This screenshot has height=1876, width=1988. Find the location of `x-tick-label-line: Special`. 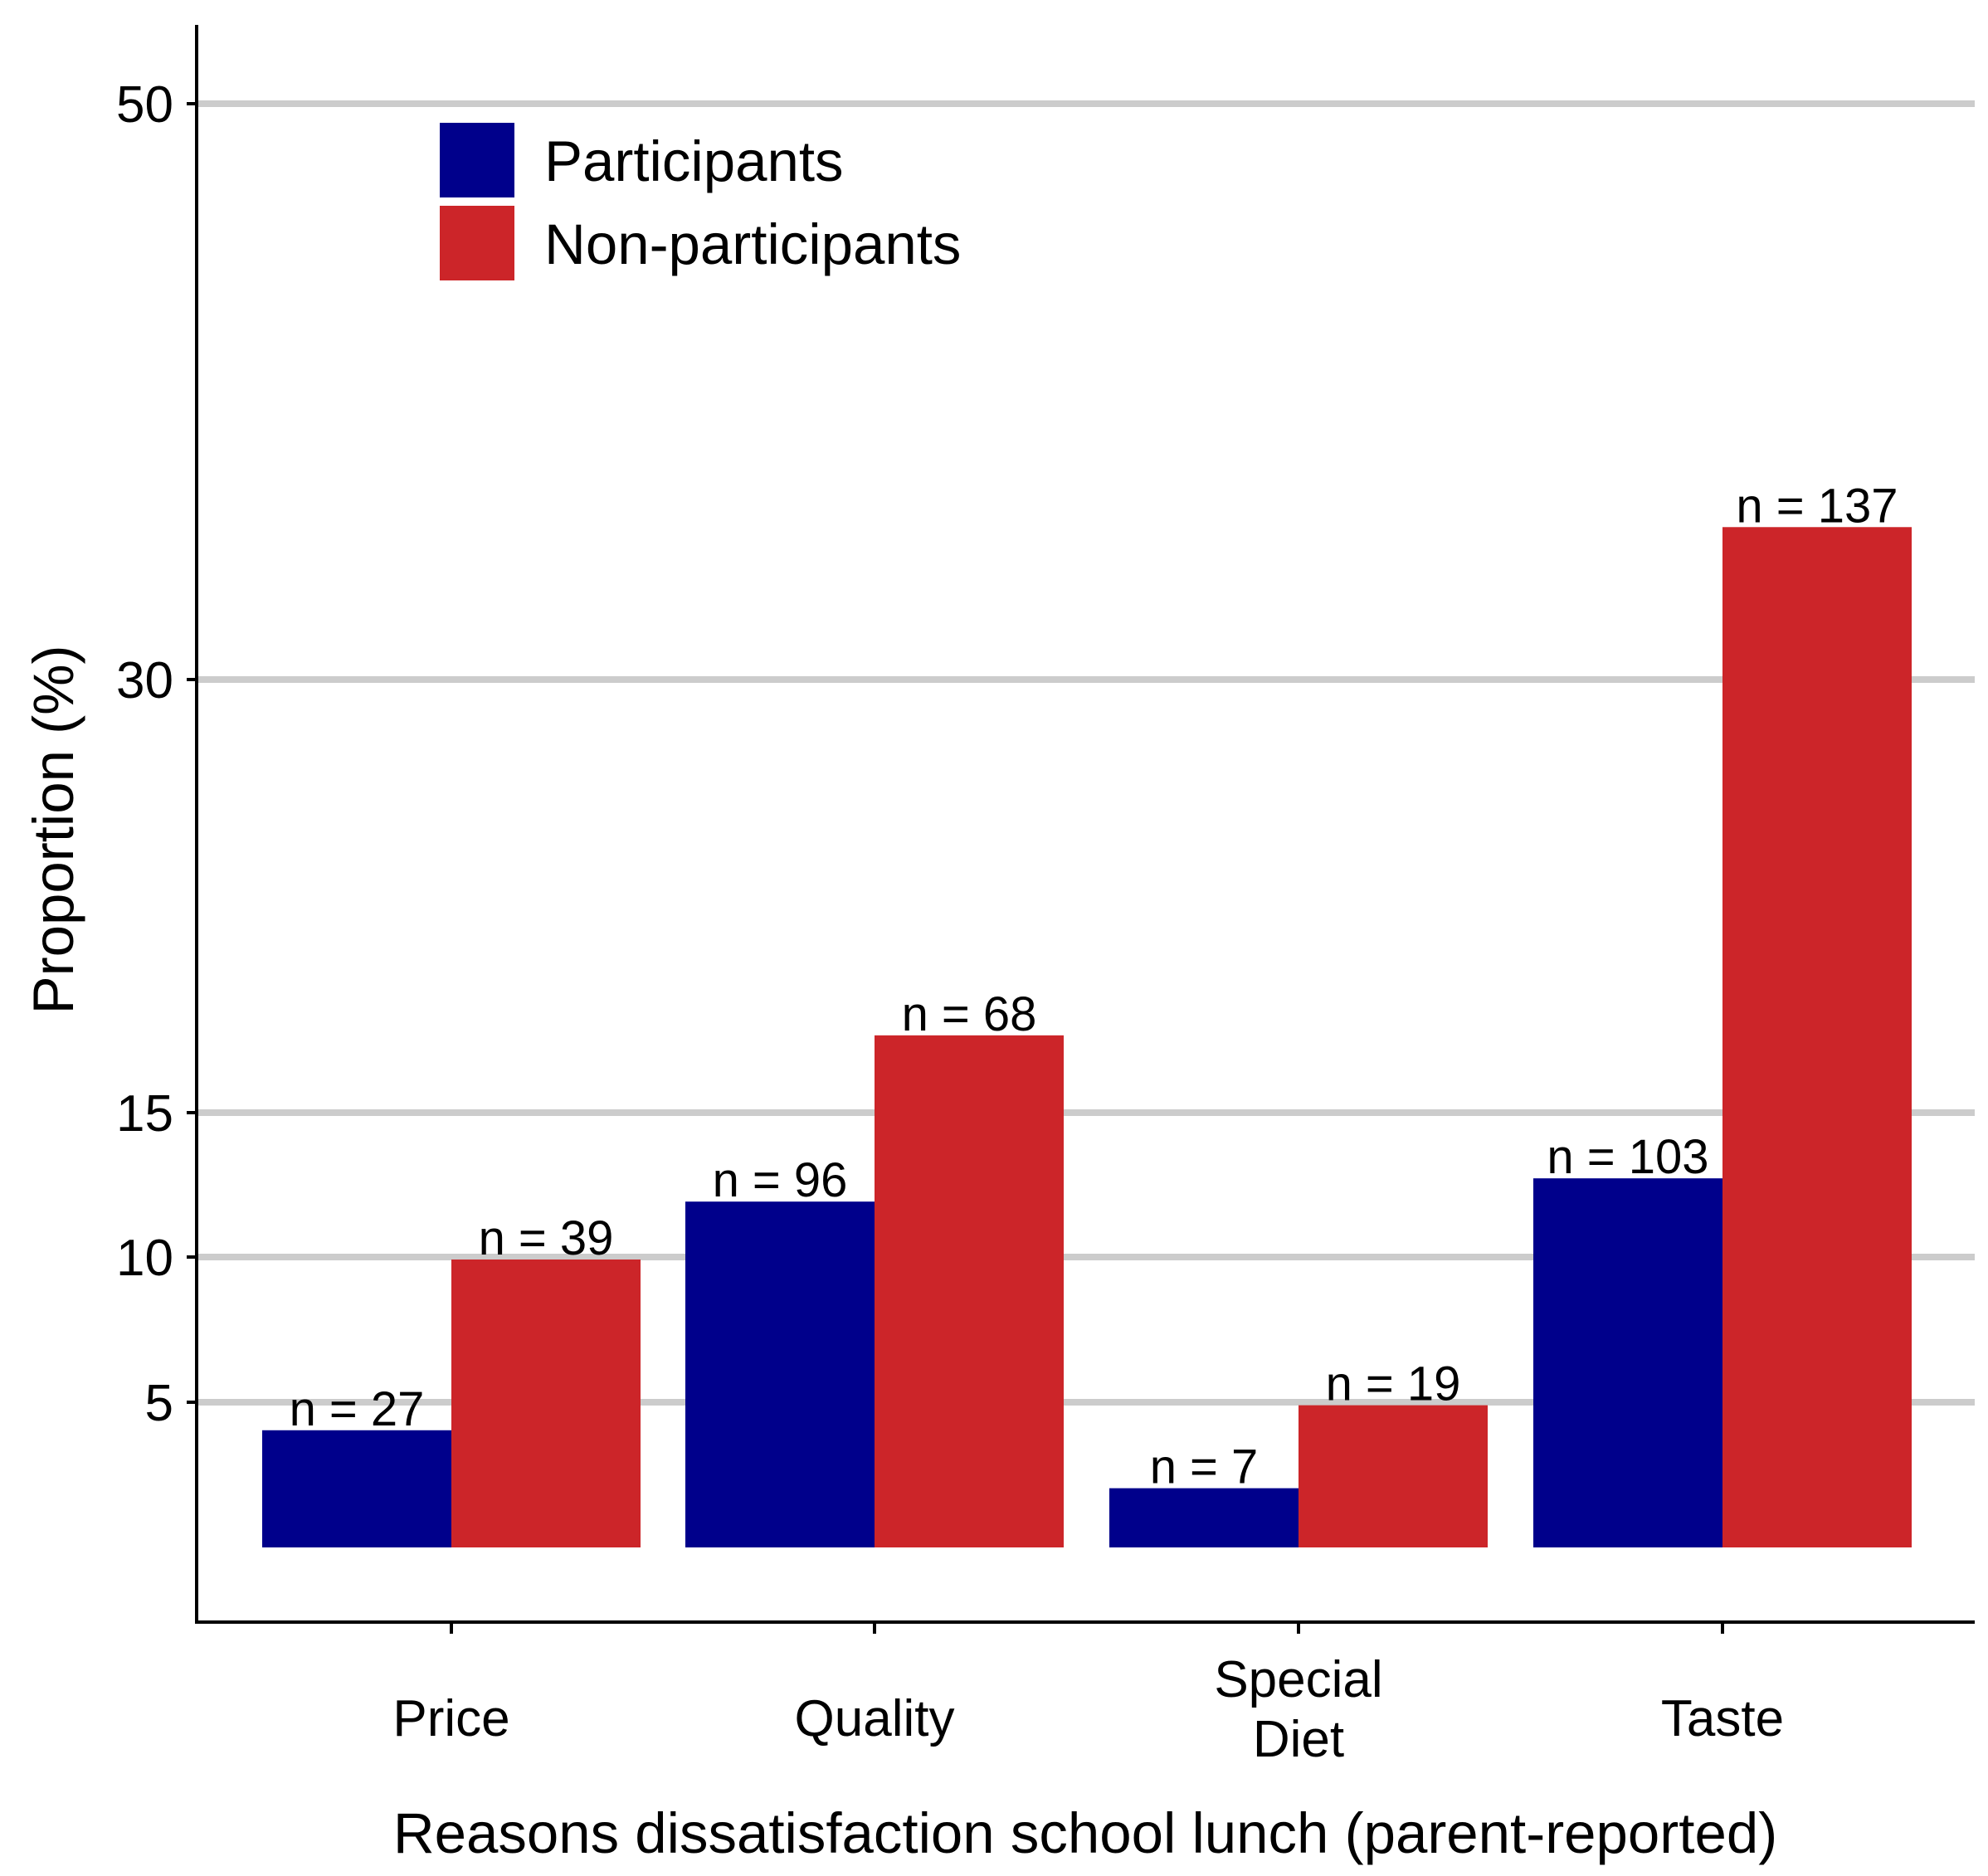

x-tick-label-line: Special is located at coordinates (1298, 1680).